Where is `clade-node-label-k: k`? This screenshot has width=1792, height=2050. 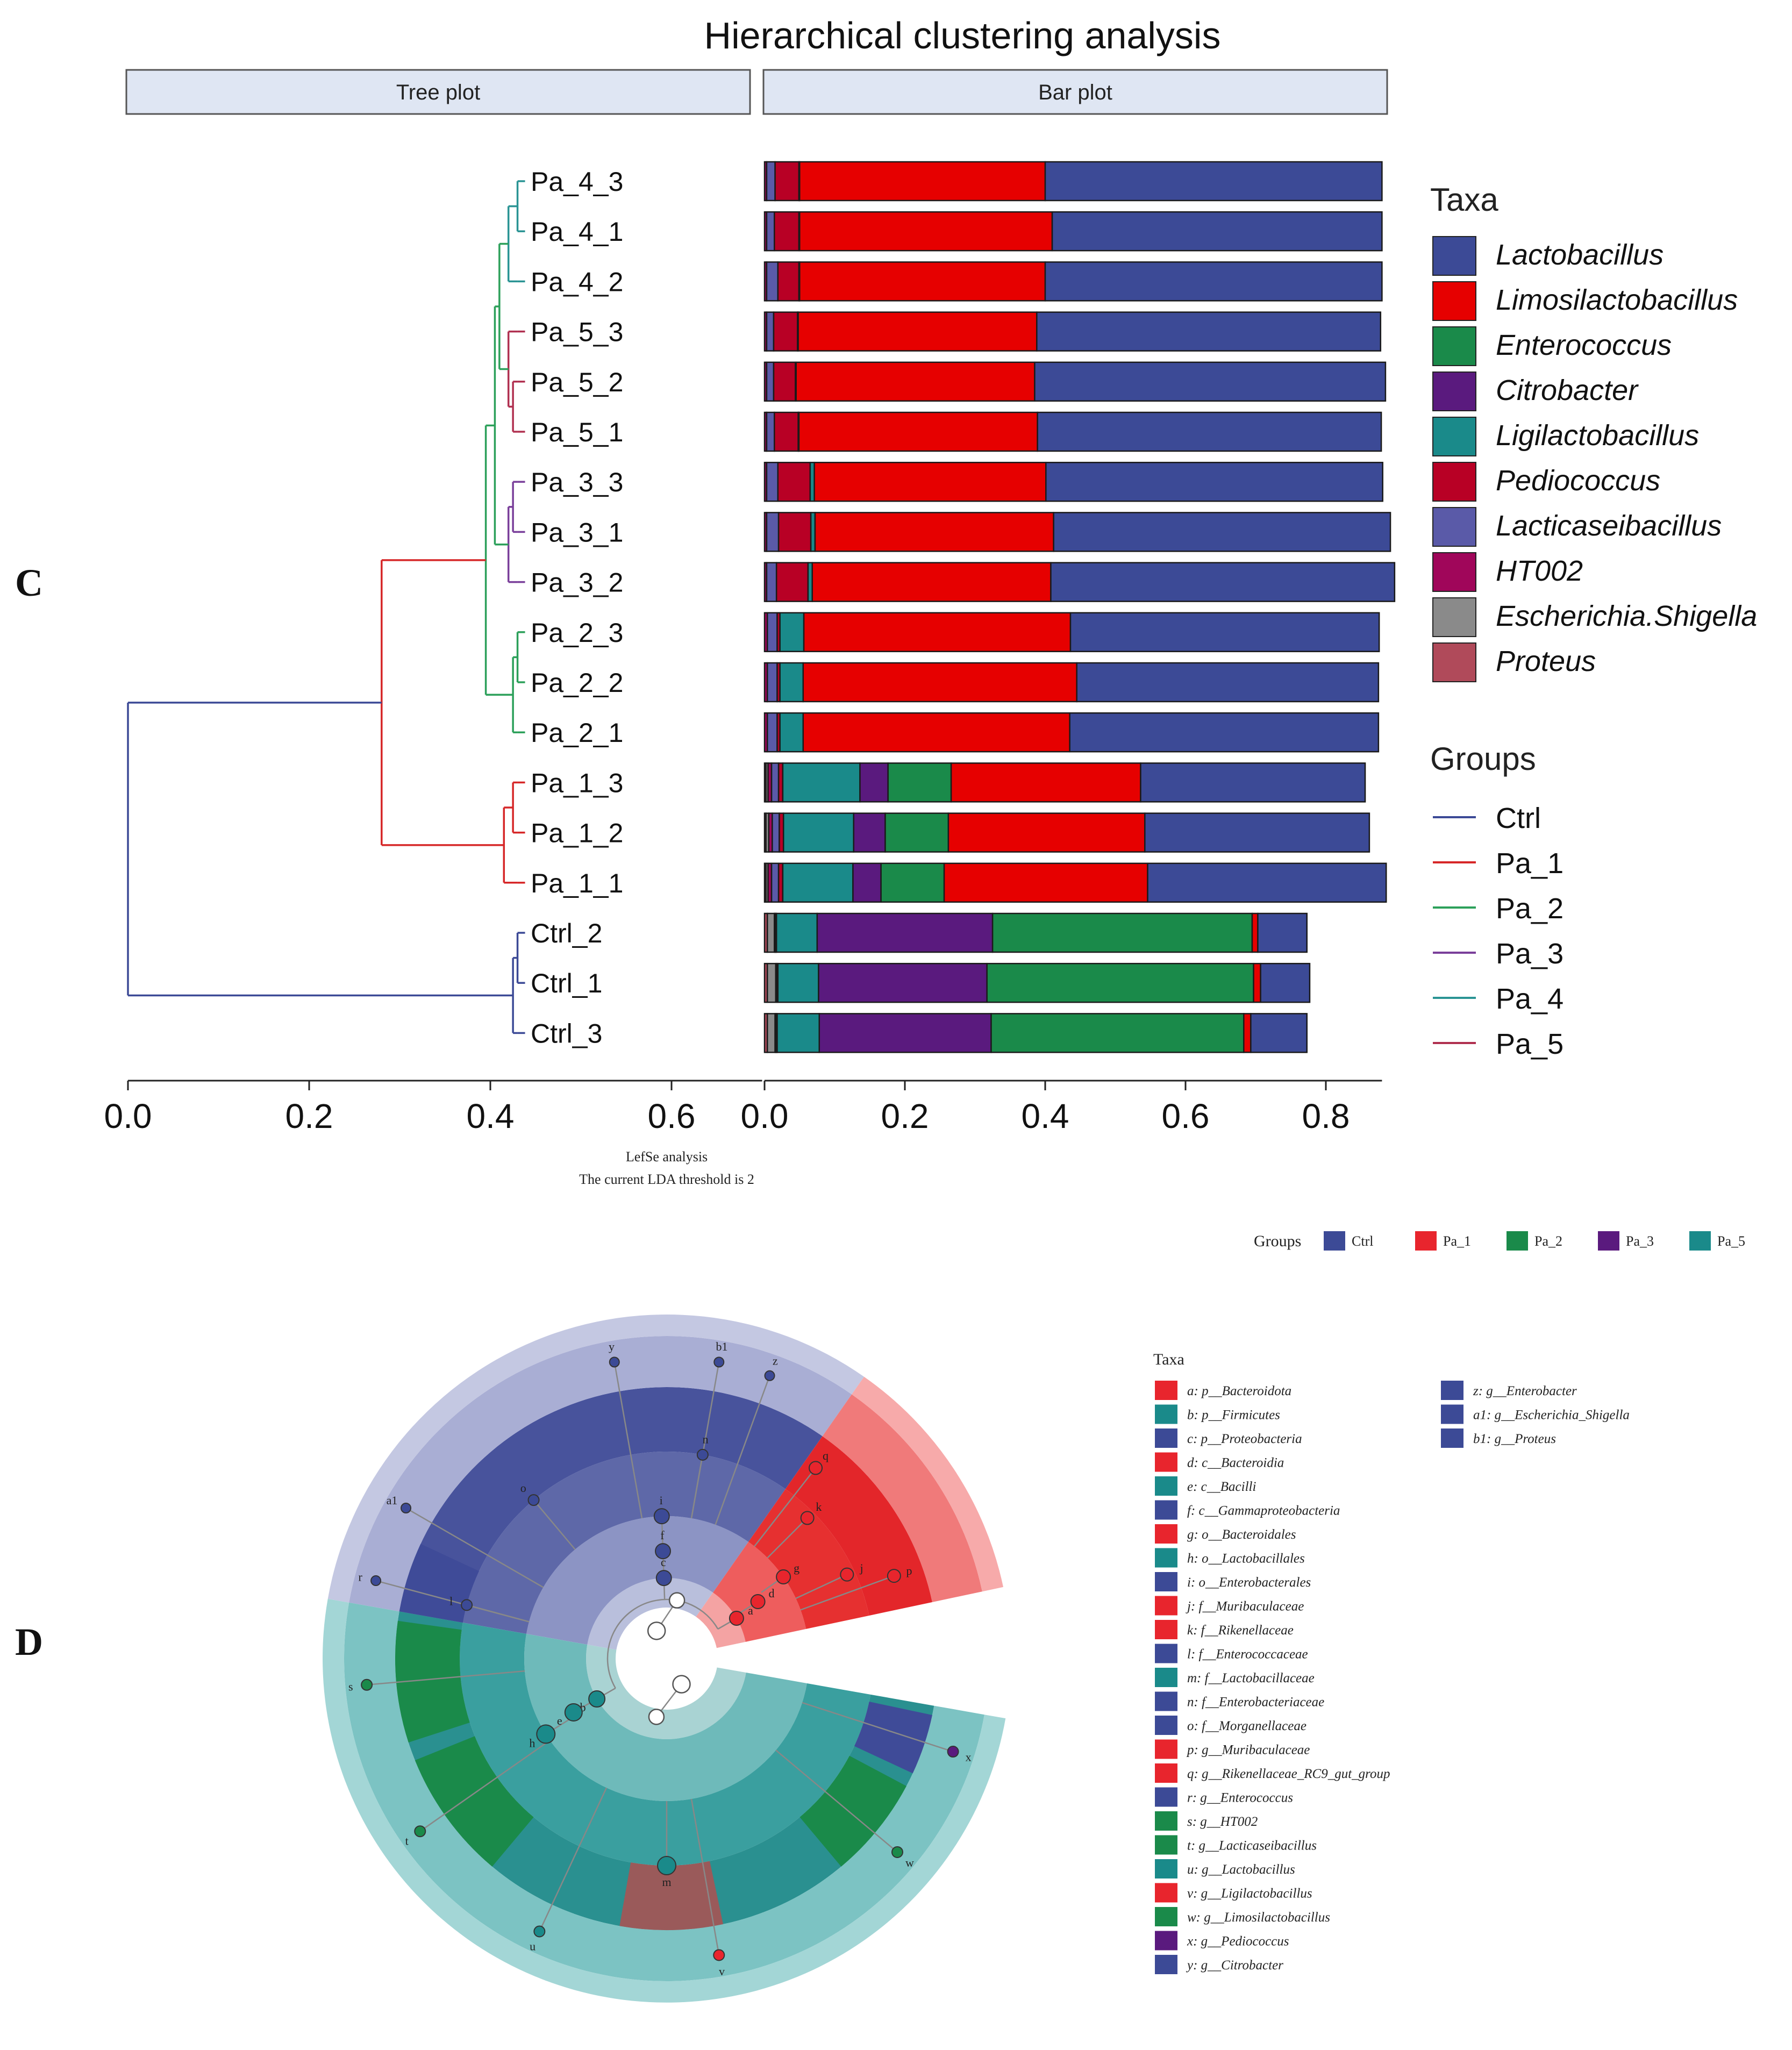 clade-node-label-k: k is located at coordinates (819, 1506).